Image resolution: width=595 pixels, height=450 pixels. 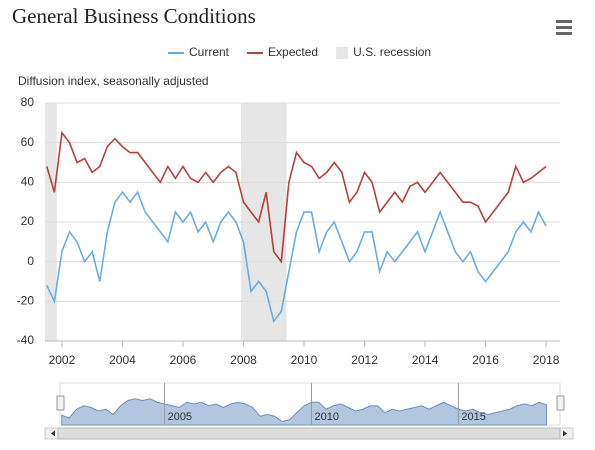 What do you see at coordinates (293, 52) in the screenshot?
I see `legend-label: Expected` at bounding box center [293, 52].